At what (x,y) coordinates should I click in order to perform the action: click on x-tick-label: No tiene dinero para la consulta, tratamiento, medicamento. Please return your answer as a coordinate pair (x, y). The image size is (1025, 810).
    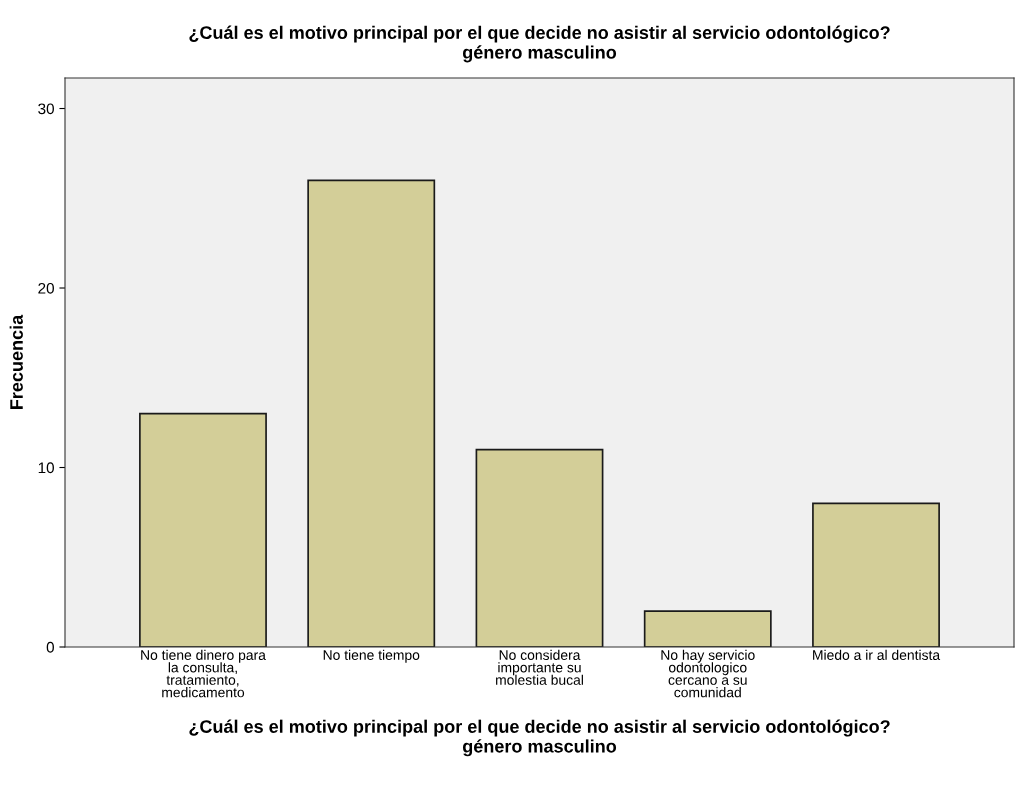
    Looking at the image, I should click on (203, 673).